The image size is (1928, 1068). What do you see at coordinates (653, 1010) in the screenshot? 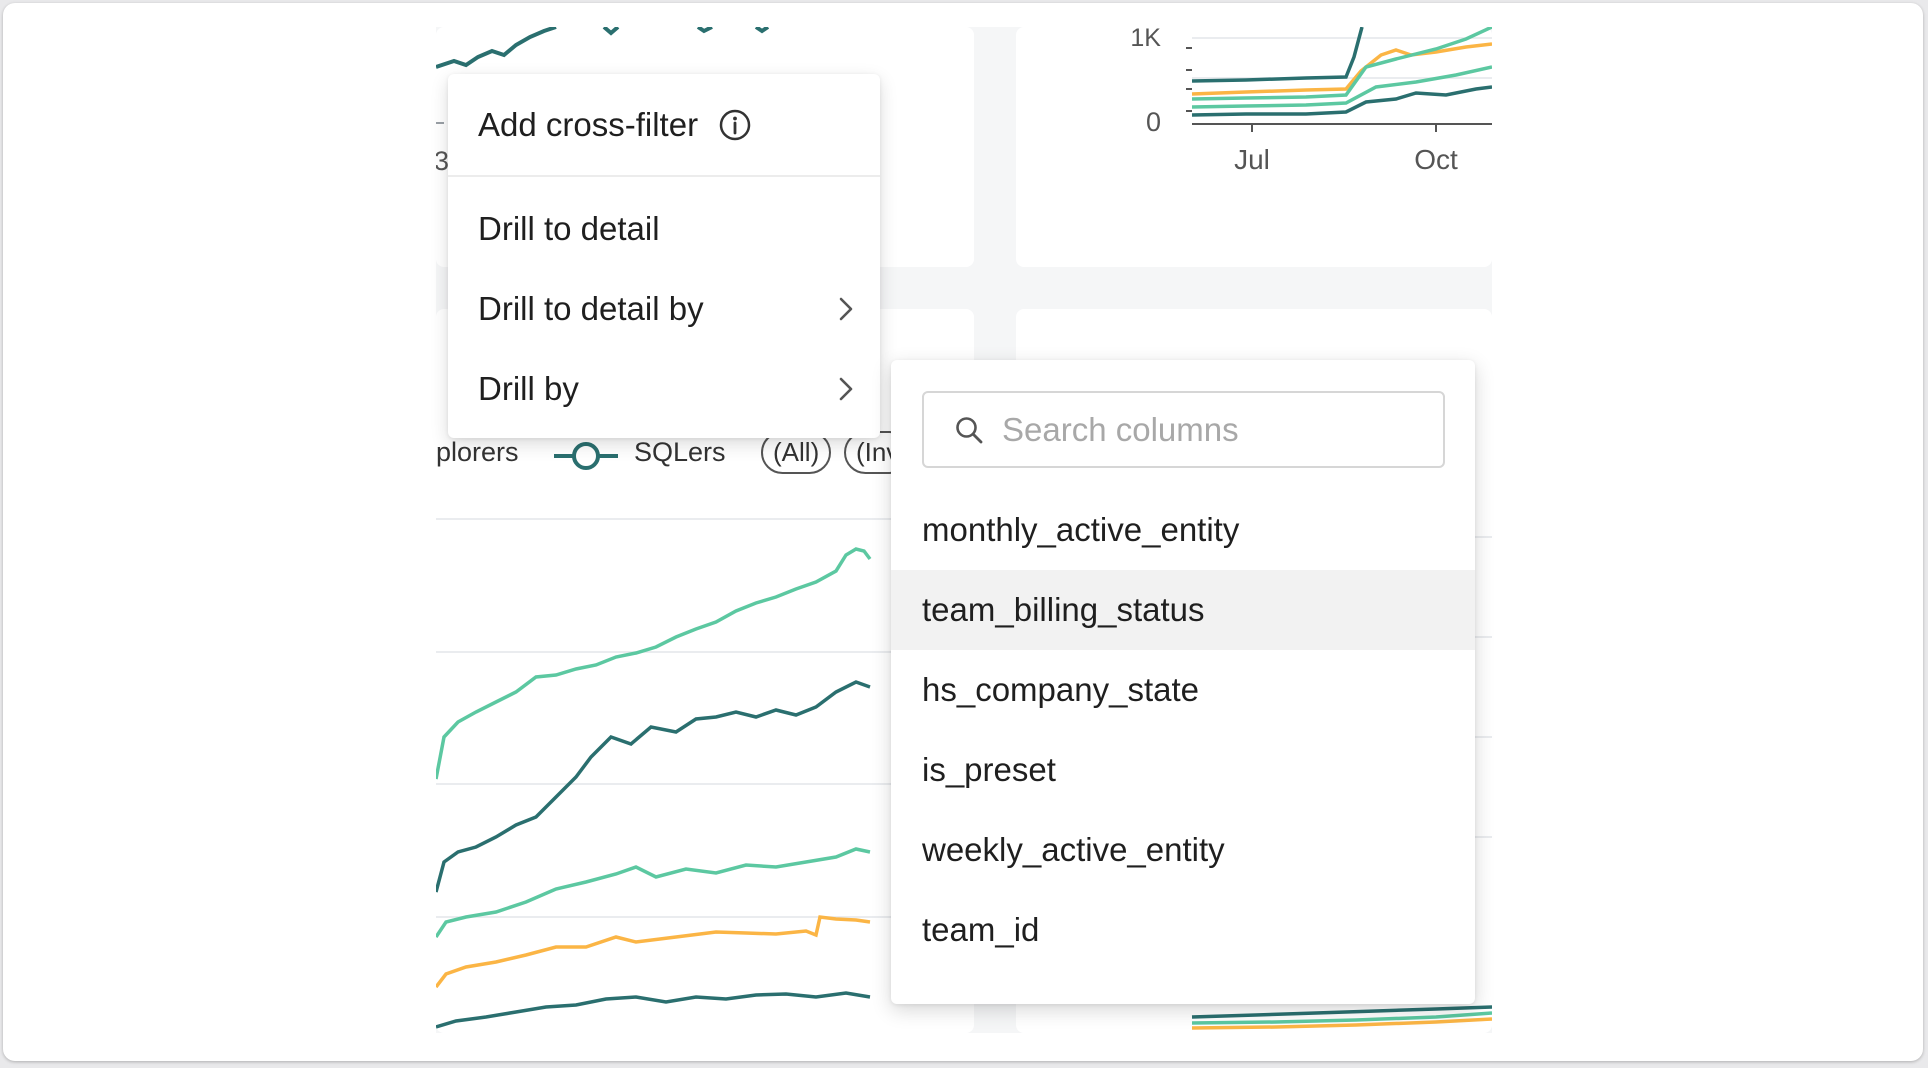
I see `bottom-series-dark-low` at bounding box center [653, 1010].